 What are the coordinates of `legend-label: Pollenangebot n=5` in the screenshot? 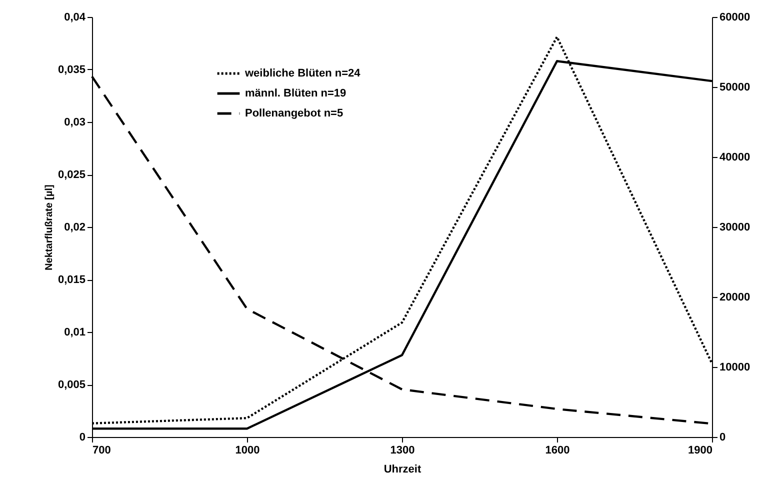 It's located at (294, 114).